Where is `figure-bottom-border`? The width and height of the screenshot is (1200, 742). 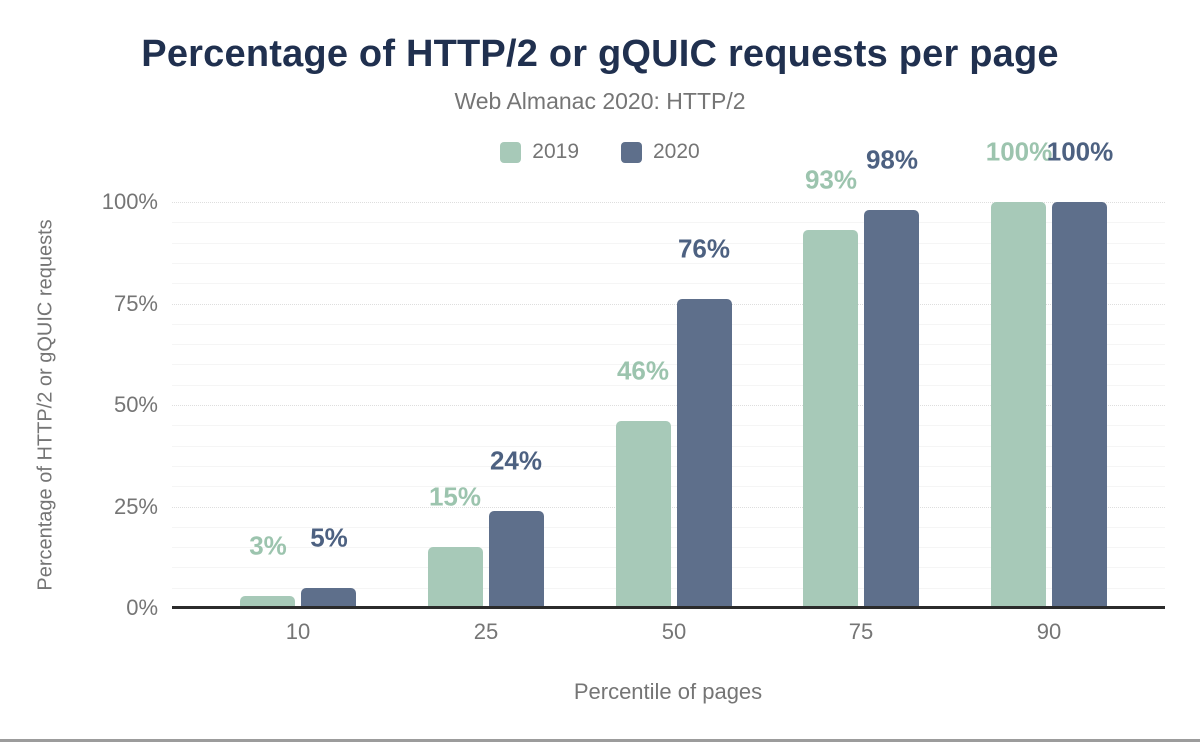
figure-bottom-border is located at coordinates (600, 740).